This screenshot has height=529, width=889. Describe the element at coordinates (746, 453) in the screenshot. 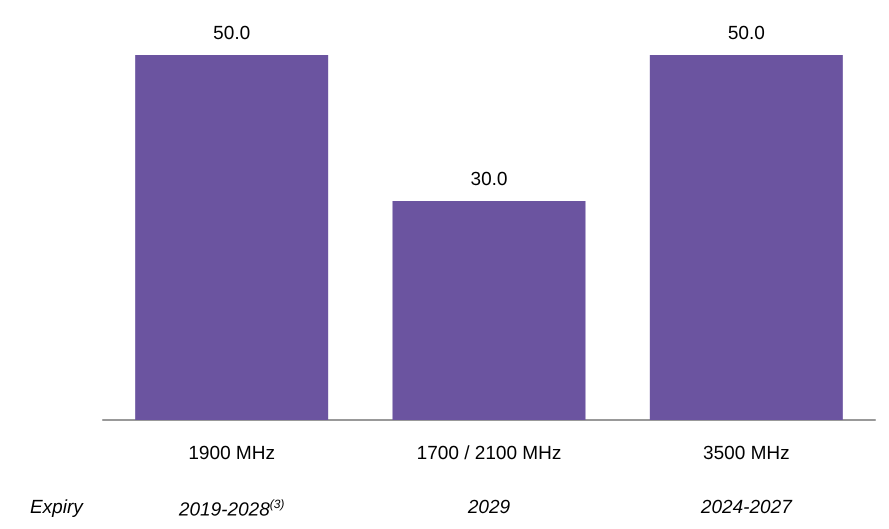

I see `x-tick-label: 3500 MHz` at that location.